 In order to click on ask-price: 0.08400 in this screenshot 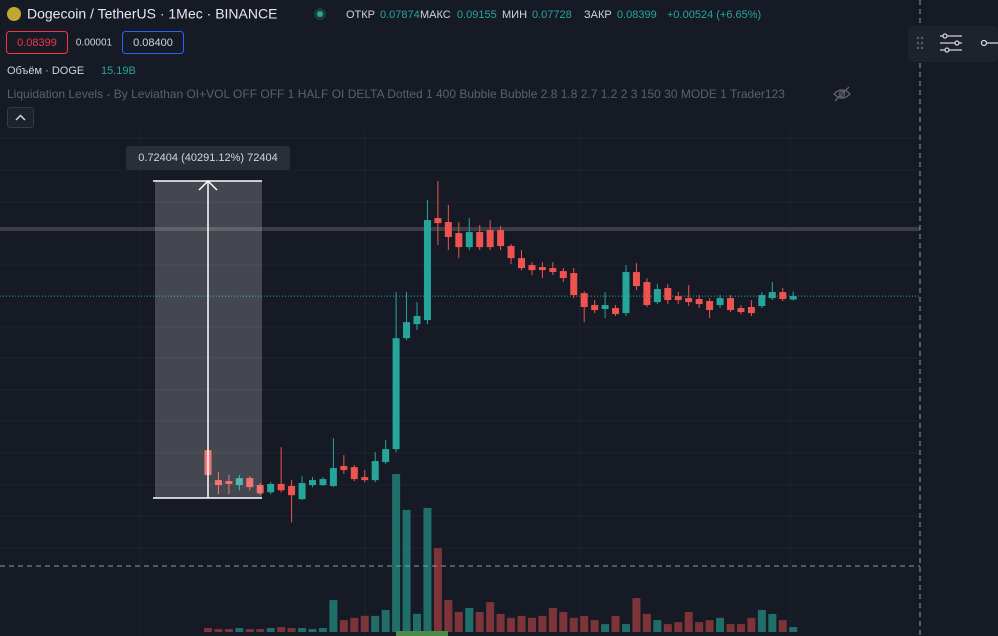, I will do `click(153, 43)`.